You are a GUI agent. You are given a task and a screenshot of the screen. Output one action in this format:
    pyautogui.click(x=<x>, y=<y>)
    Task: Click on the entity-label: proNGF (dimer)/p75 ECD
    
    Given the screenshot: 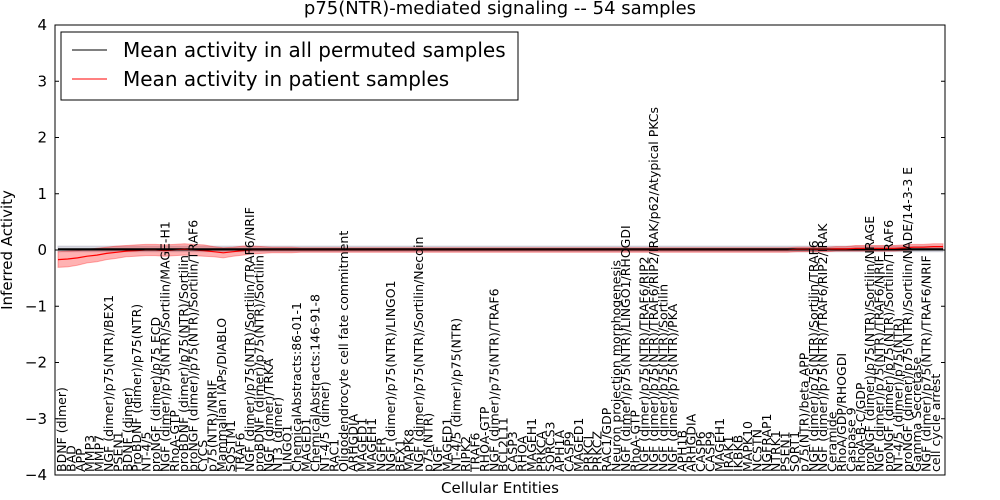 What is the action you would take?
    pyautogui.click(x=155, y=394)
    